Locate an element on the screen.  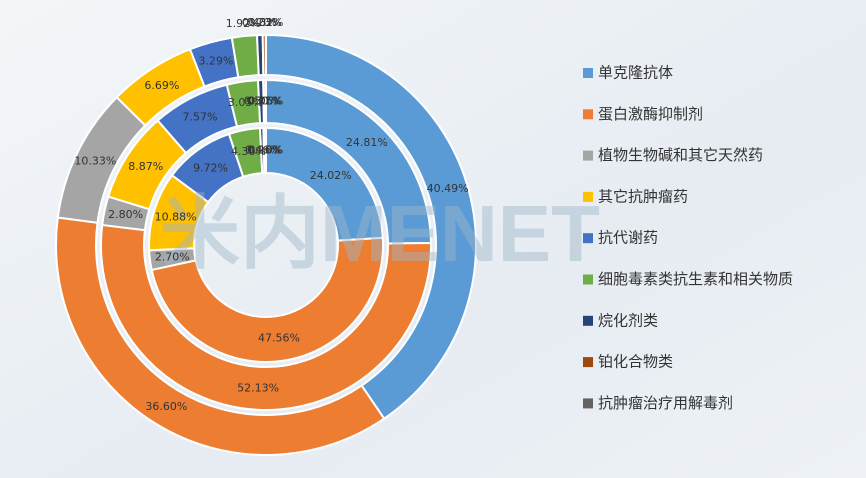
legend-label: 单克隆抗体 is located at coordinates (635, 73).